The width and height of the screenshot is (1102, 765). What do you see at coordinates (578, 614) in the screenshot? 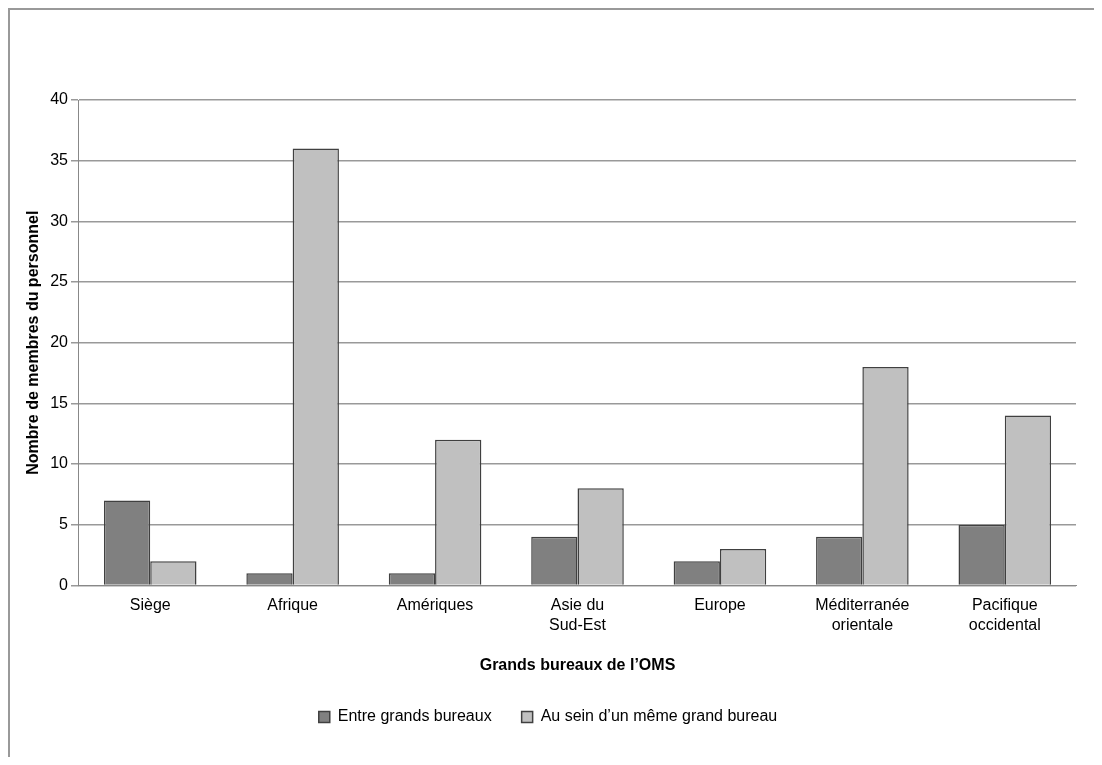
I see `x-tick-label: Asie du Sud-Est` at bounding box center [578, 614].